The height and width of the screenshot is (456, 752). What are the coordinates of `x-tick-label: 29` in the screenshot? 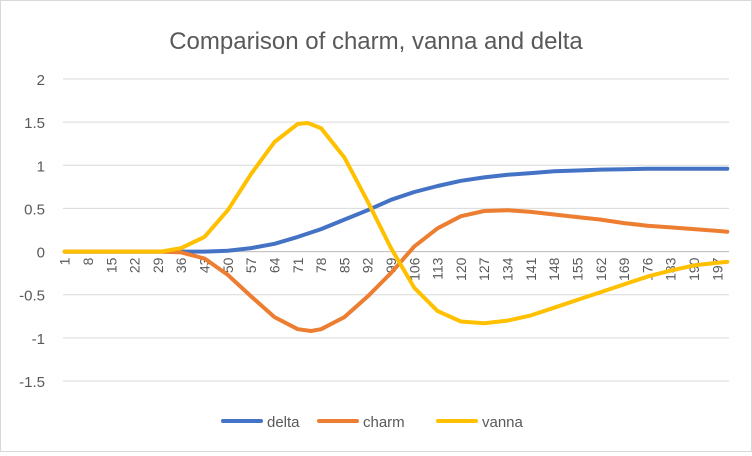 It's located at (158, 265).